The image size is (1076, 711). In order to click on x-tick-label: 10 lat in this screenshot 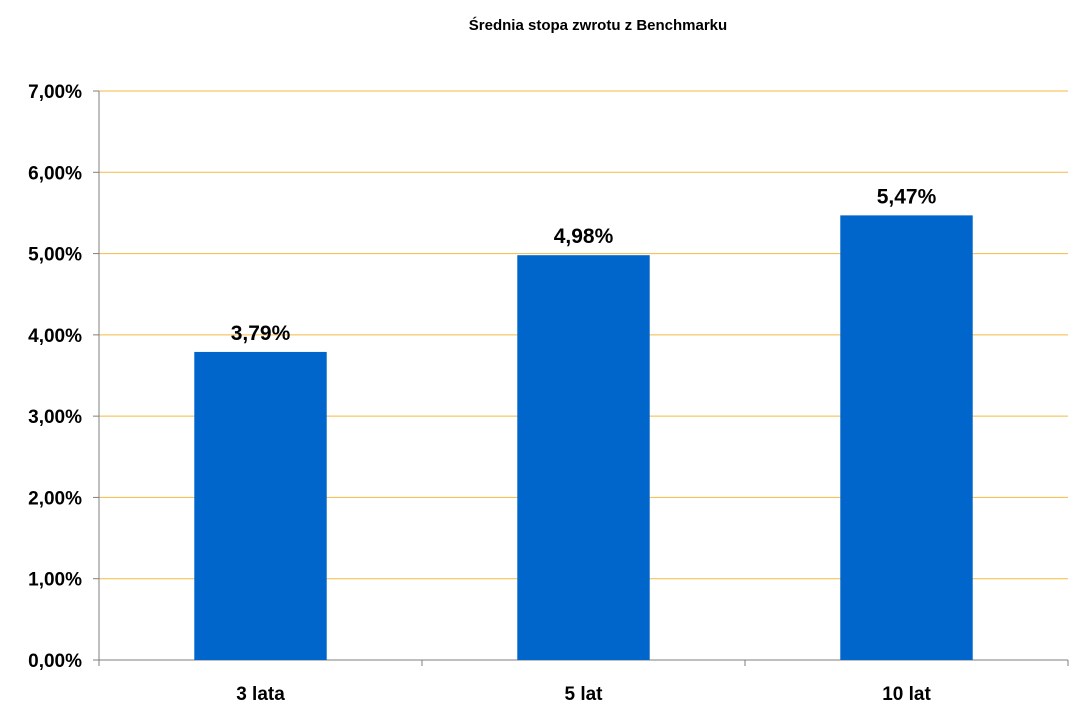, I will do `click(906, 694)`.